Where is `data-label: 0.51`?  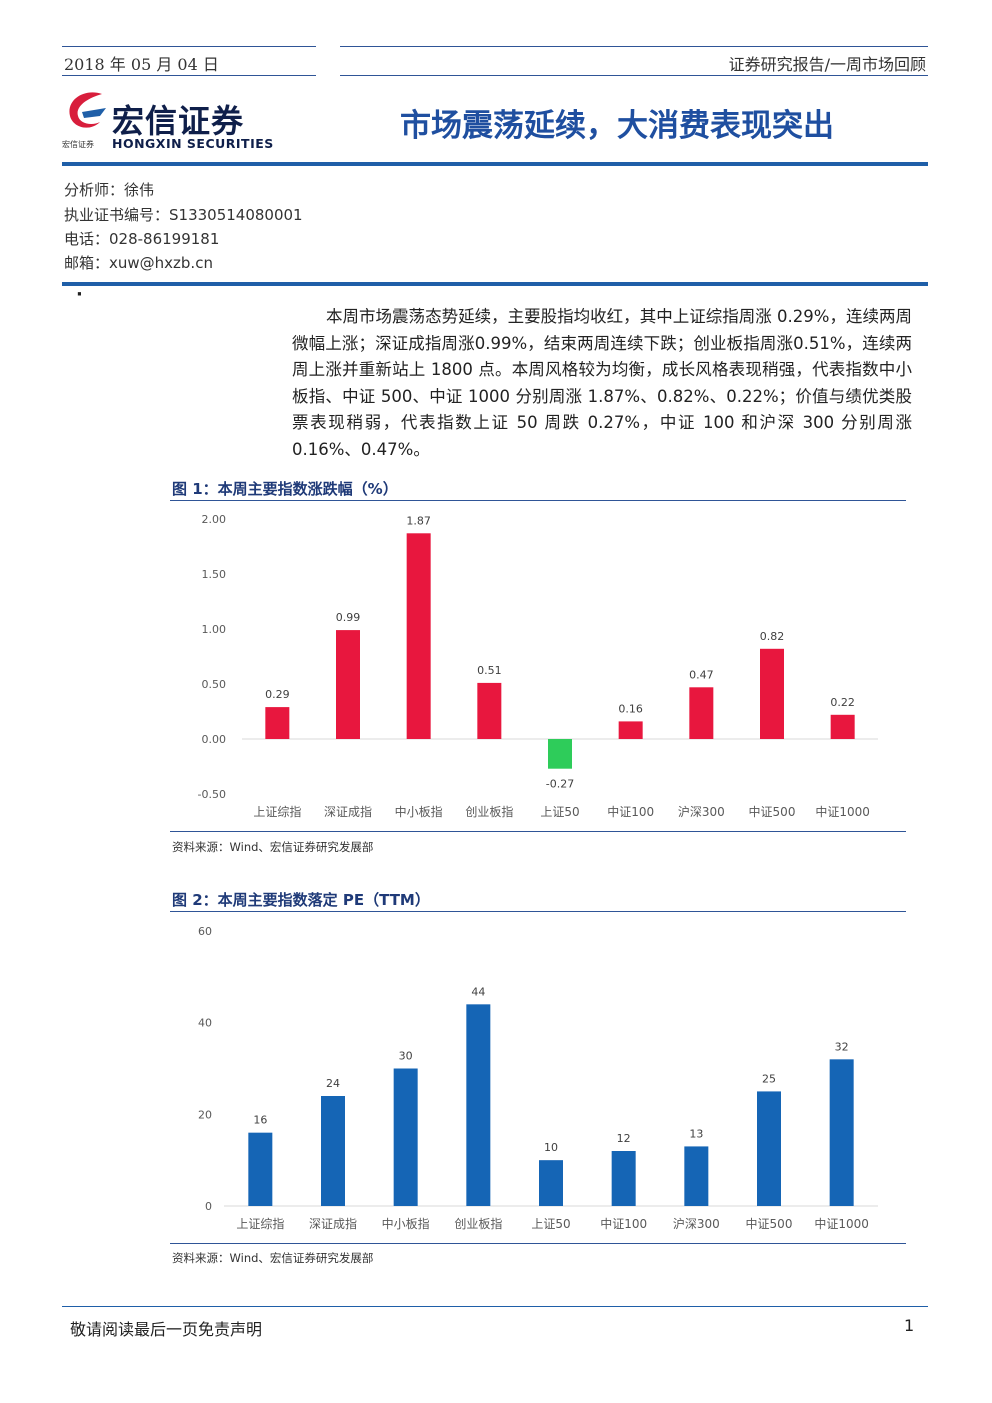 data-label: 0.51 is located at coordinates (489, 670).